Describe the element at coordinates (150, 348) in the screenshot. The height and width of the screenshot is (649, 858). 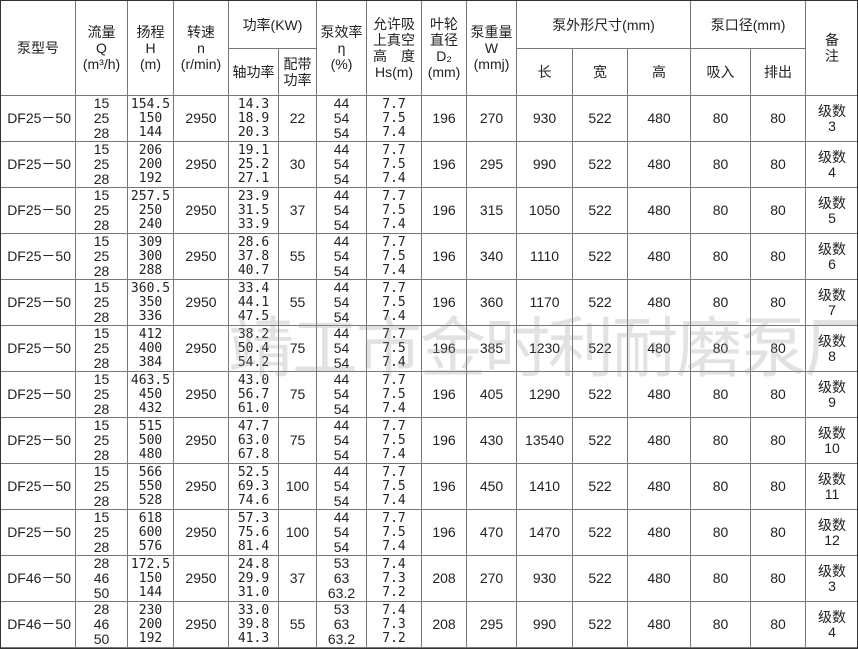
I see `head-cell: 412 400 384` at that location.